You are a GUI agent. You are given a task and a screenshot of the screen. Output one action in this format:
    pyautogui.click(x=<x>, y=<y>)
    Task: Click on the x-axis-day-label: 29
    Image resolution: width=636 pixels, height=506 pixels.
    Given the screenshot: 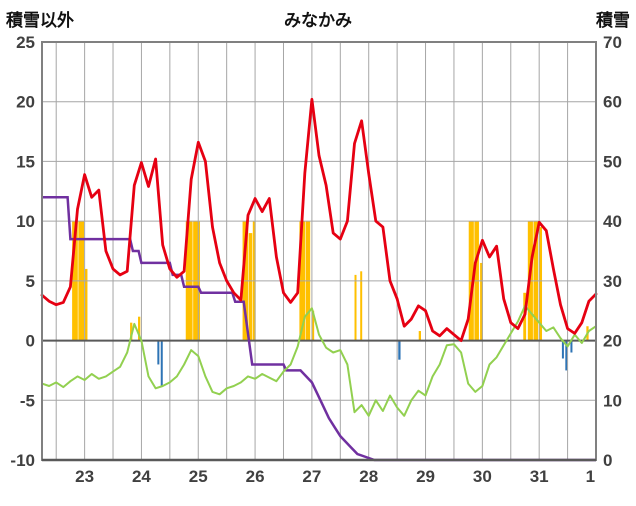 What is the action you would take?
    pyautogui.click(x=425, y=476)
    